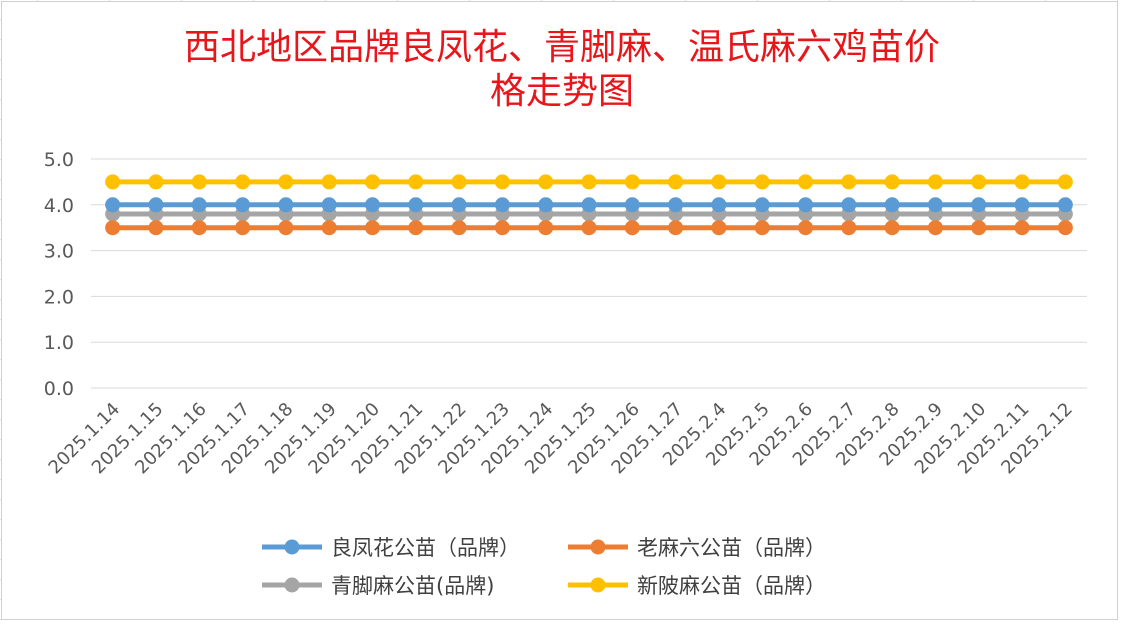 This screenshot has width=1128, height=633. Describe the element at coordinates (59, 343) in the screenshot. I see `y-tick-label: 1.0` at that location.